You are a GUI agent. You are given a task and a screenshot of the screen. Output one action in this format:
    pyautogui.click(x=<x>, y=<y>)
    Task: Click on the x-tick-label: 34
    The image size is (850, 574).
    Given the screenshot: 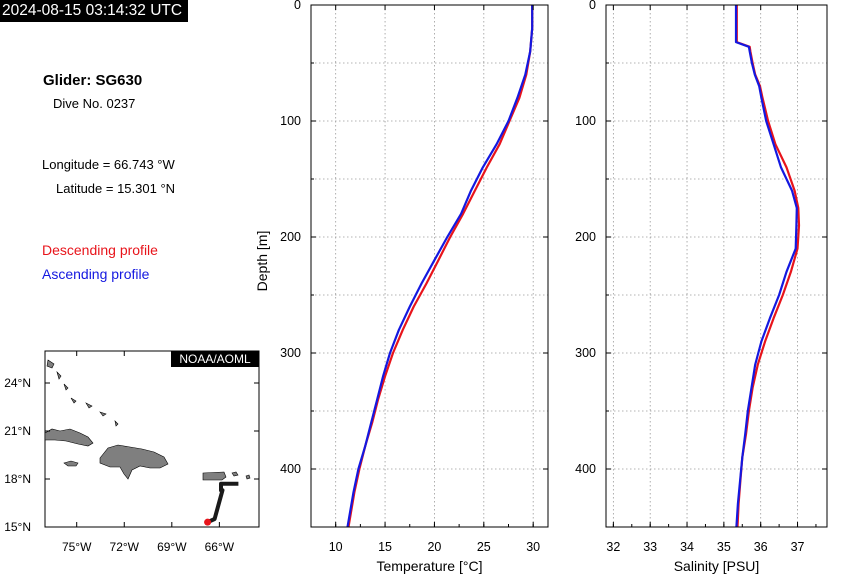 What is the action you would take?
    pyautogui.click(x=687, y=547)
    